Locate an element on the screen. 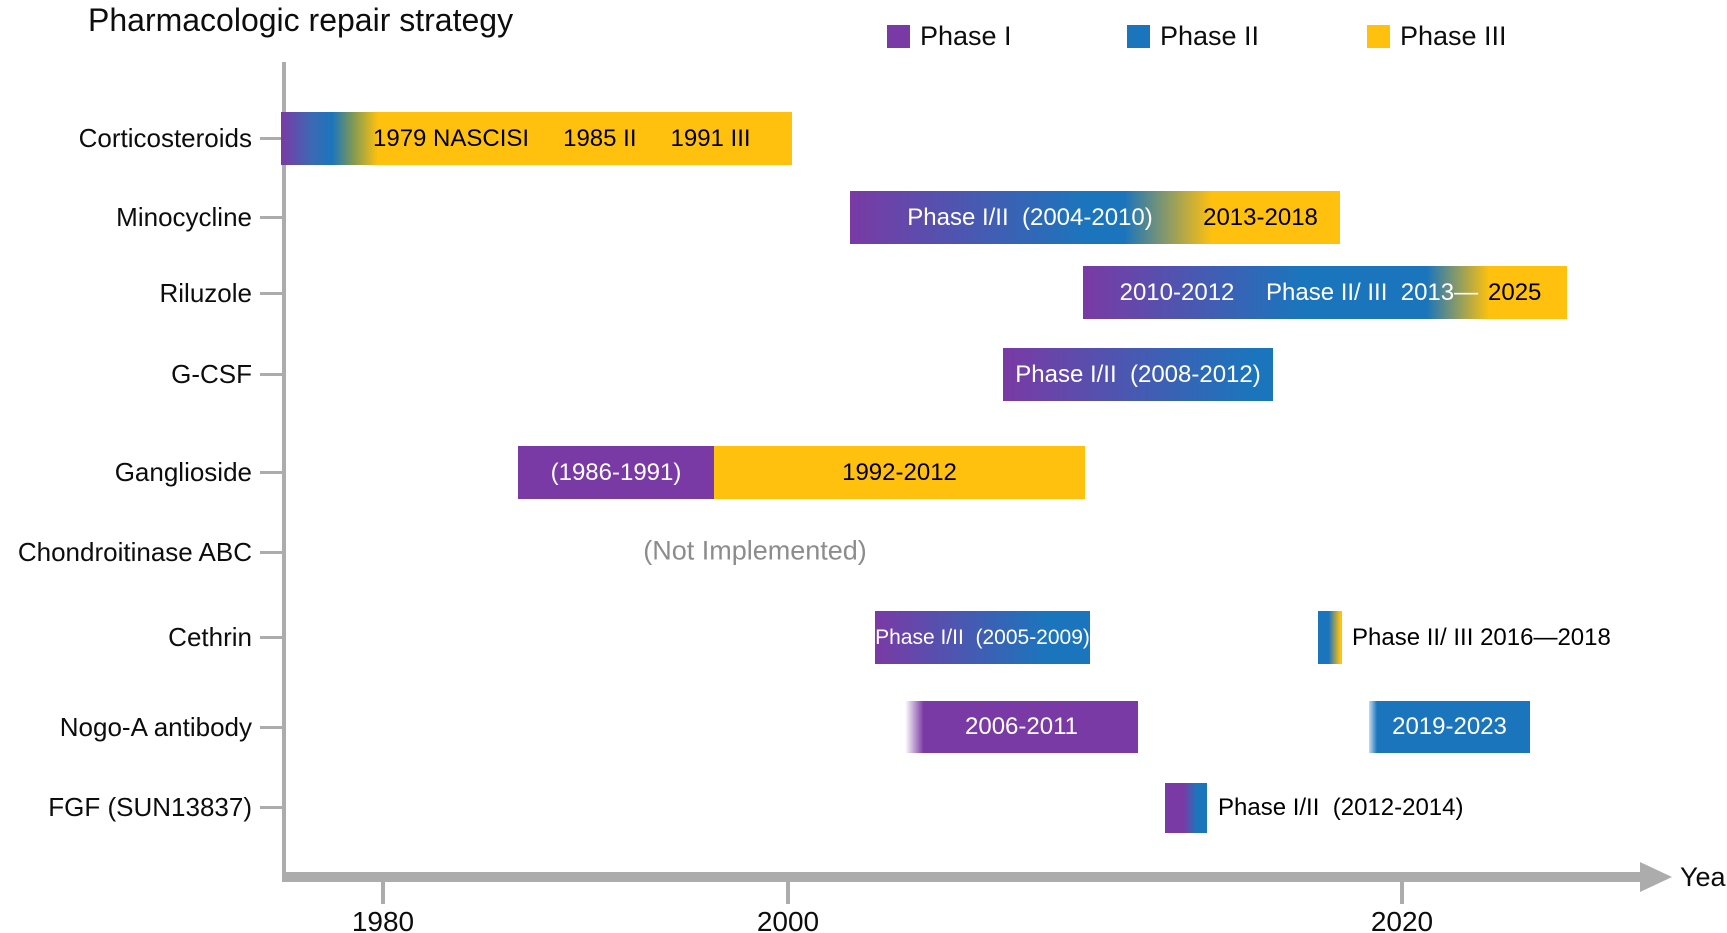  x-axis-arrowhead-icon is located at coordinates (1656, 877).